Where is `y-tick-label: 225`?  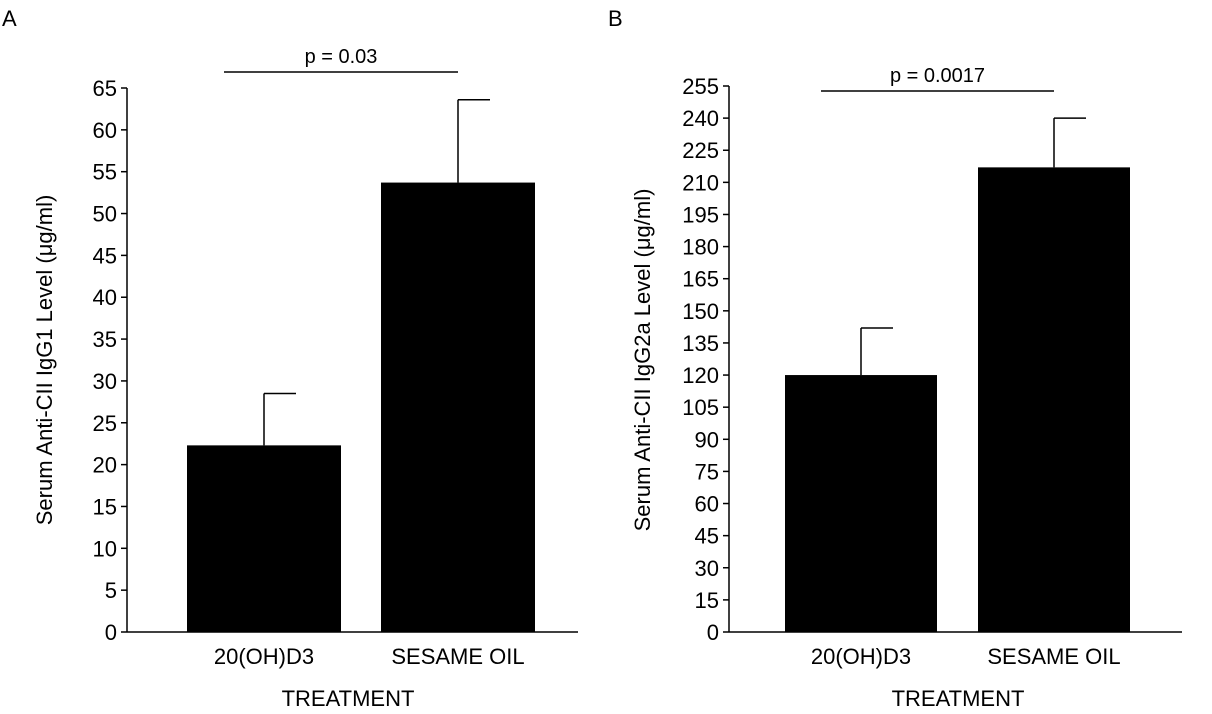
y-tick-label: 225 is located at coordinates (700, 150).